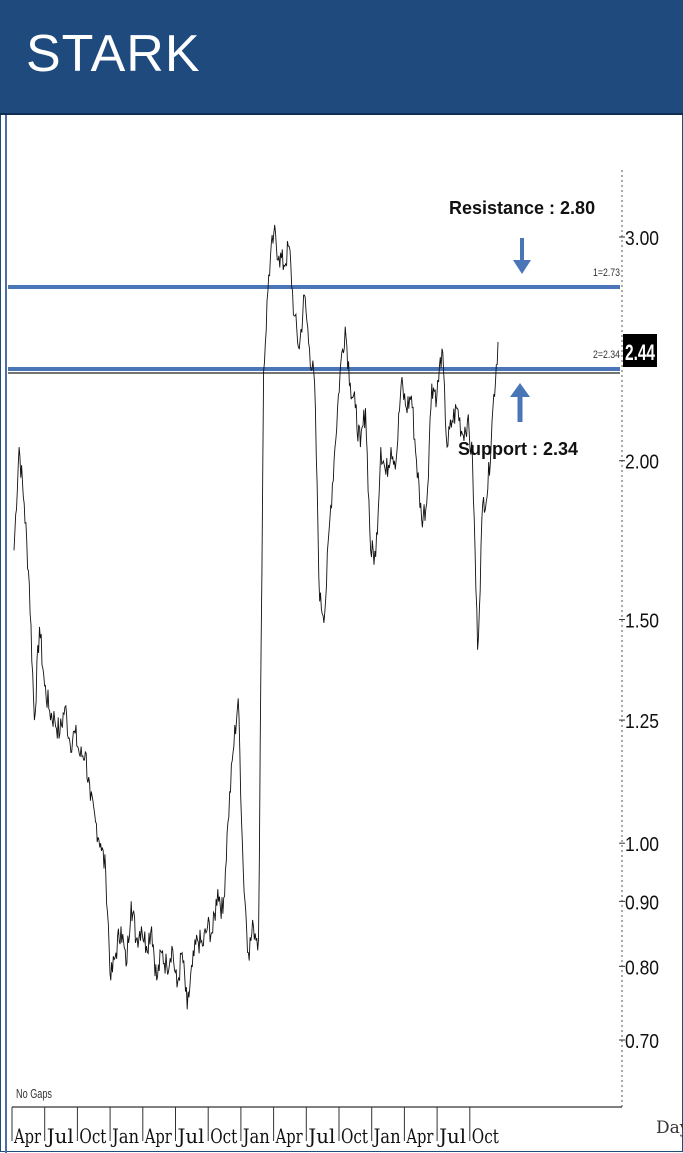  What do you see at coordinates (606, 273) in the screenshot?
I see `level-label: 1=2.73` at bounding box center [606, 273].